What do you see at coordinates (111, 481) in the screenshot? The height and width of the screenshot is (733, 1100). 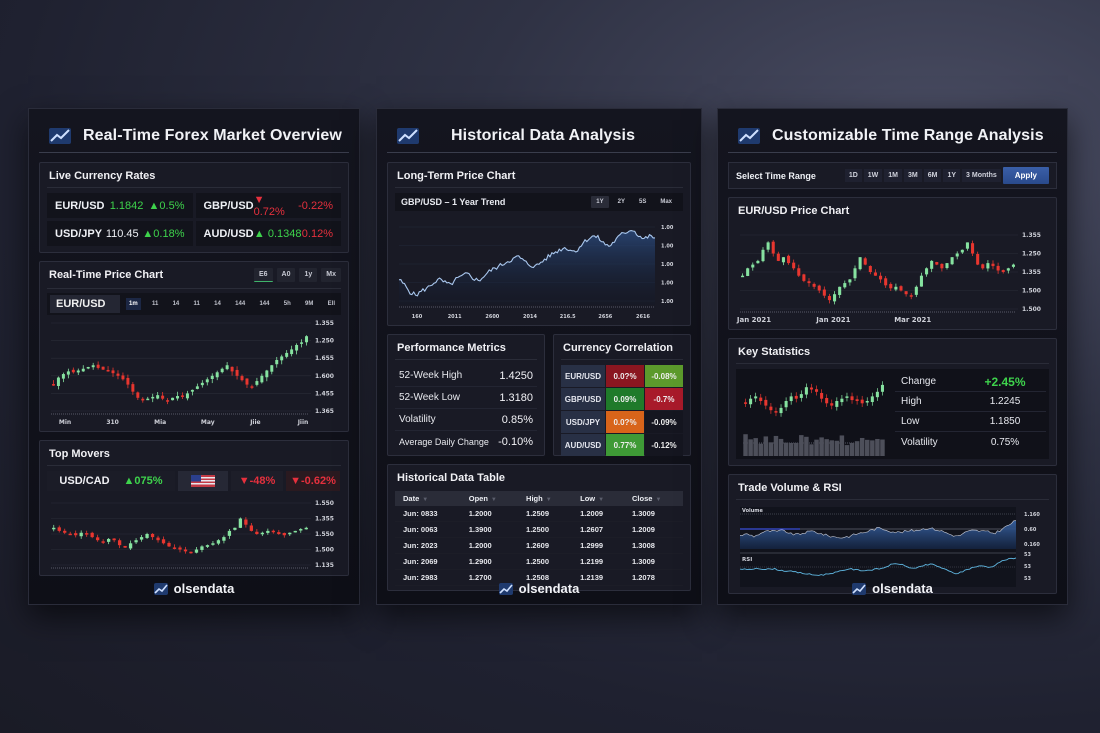 I see `mover-usdcad: USD/CAD ▲075%` at bounding box center [111, 481].